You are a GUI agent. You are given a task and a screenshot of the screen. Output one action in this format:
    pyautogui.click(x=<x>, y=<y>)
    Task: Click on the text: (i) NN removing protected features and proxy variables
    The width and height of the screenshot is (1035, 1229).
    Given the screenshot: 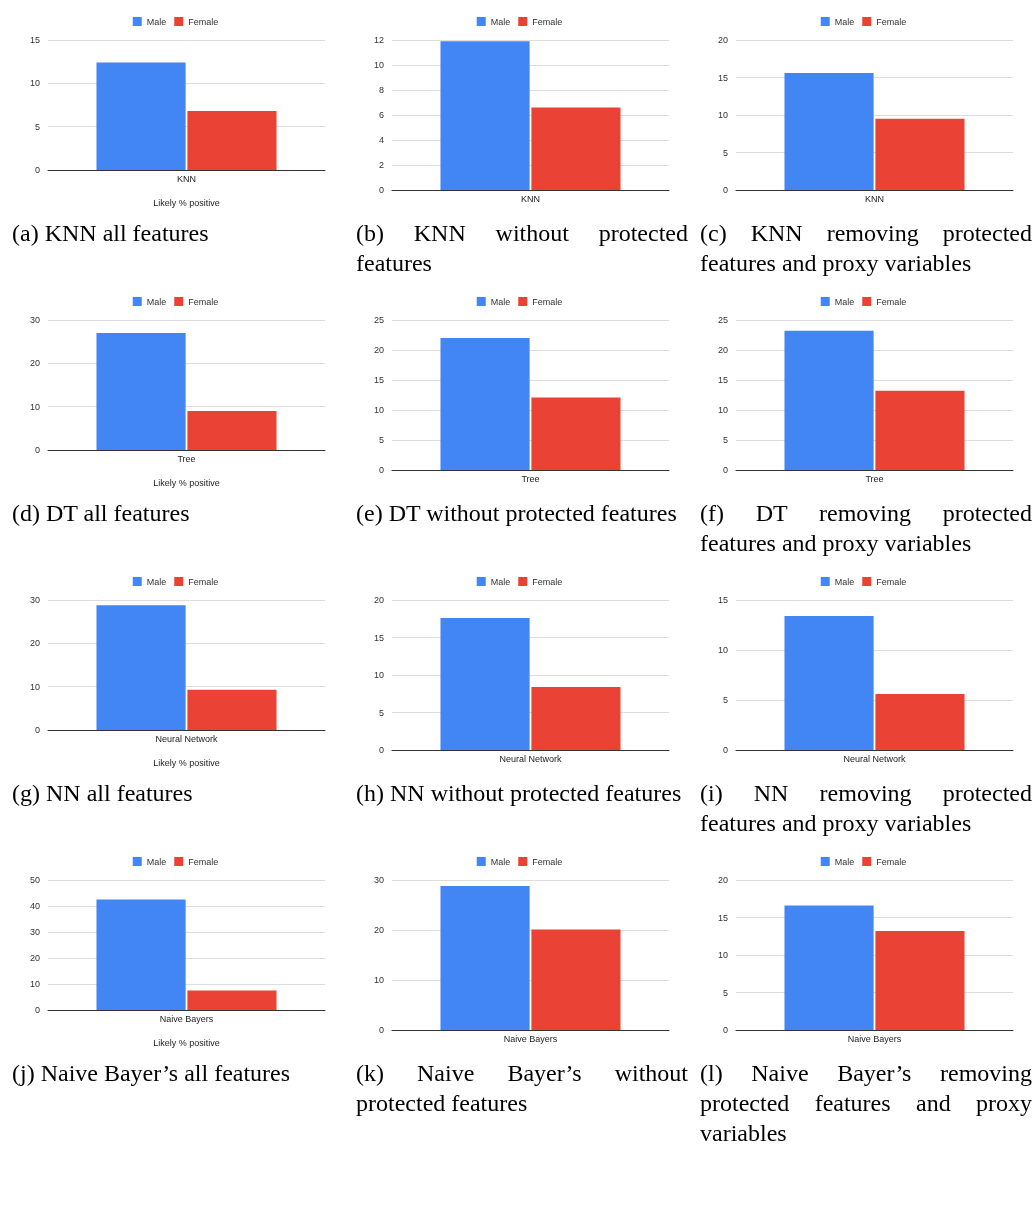 What is the action you would take?
    pyautogui.click(x=866, y=808)
    